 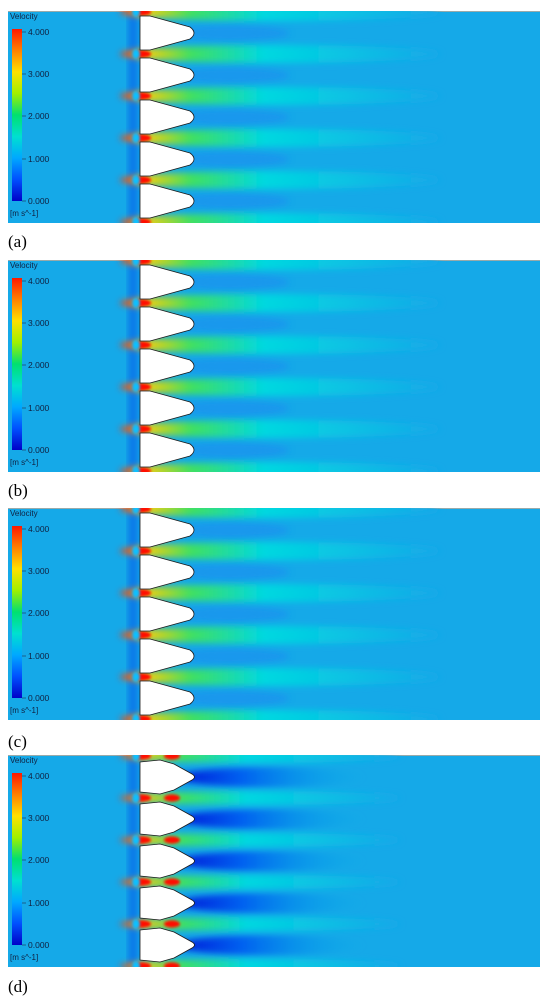 What do you see at coordinates (17, 741) in the screenshot?
I see `caption-c: (c)` at bounding box center [17, 741].